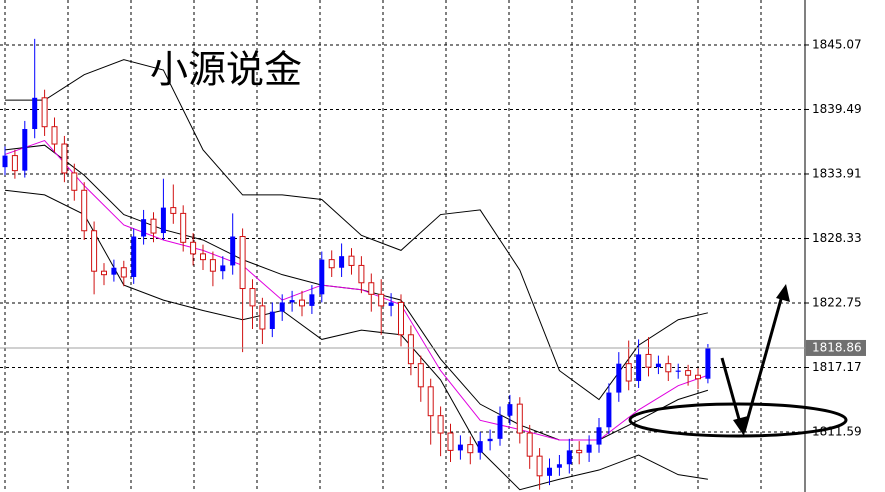 The height and width of the screenshot is (492, 885). Describe the element at coordinates (226, 70) in the screenshot. I see `watermark-title: 小源说金` at that location.